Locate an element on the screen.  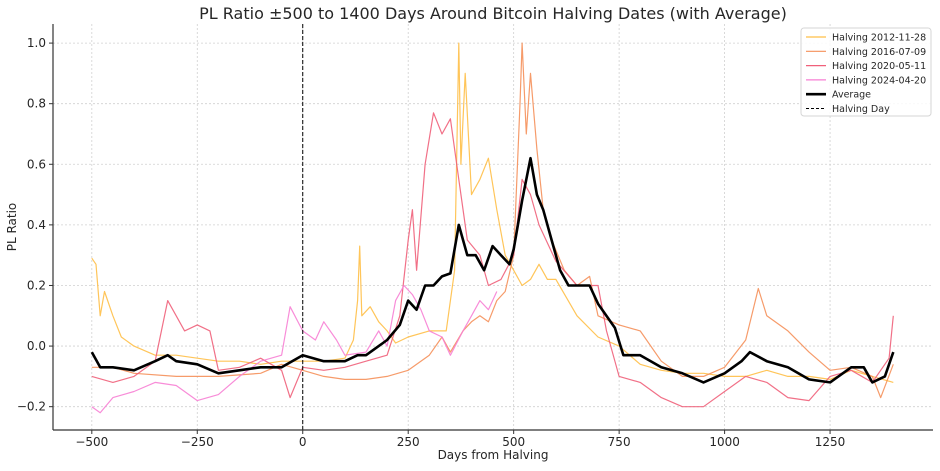
legend-label: Halving 2024-04-20 is located at coordinates (879, 80).